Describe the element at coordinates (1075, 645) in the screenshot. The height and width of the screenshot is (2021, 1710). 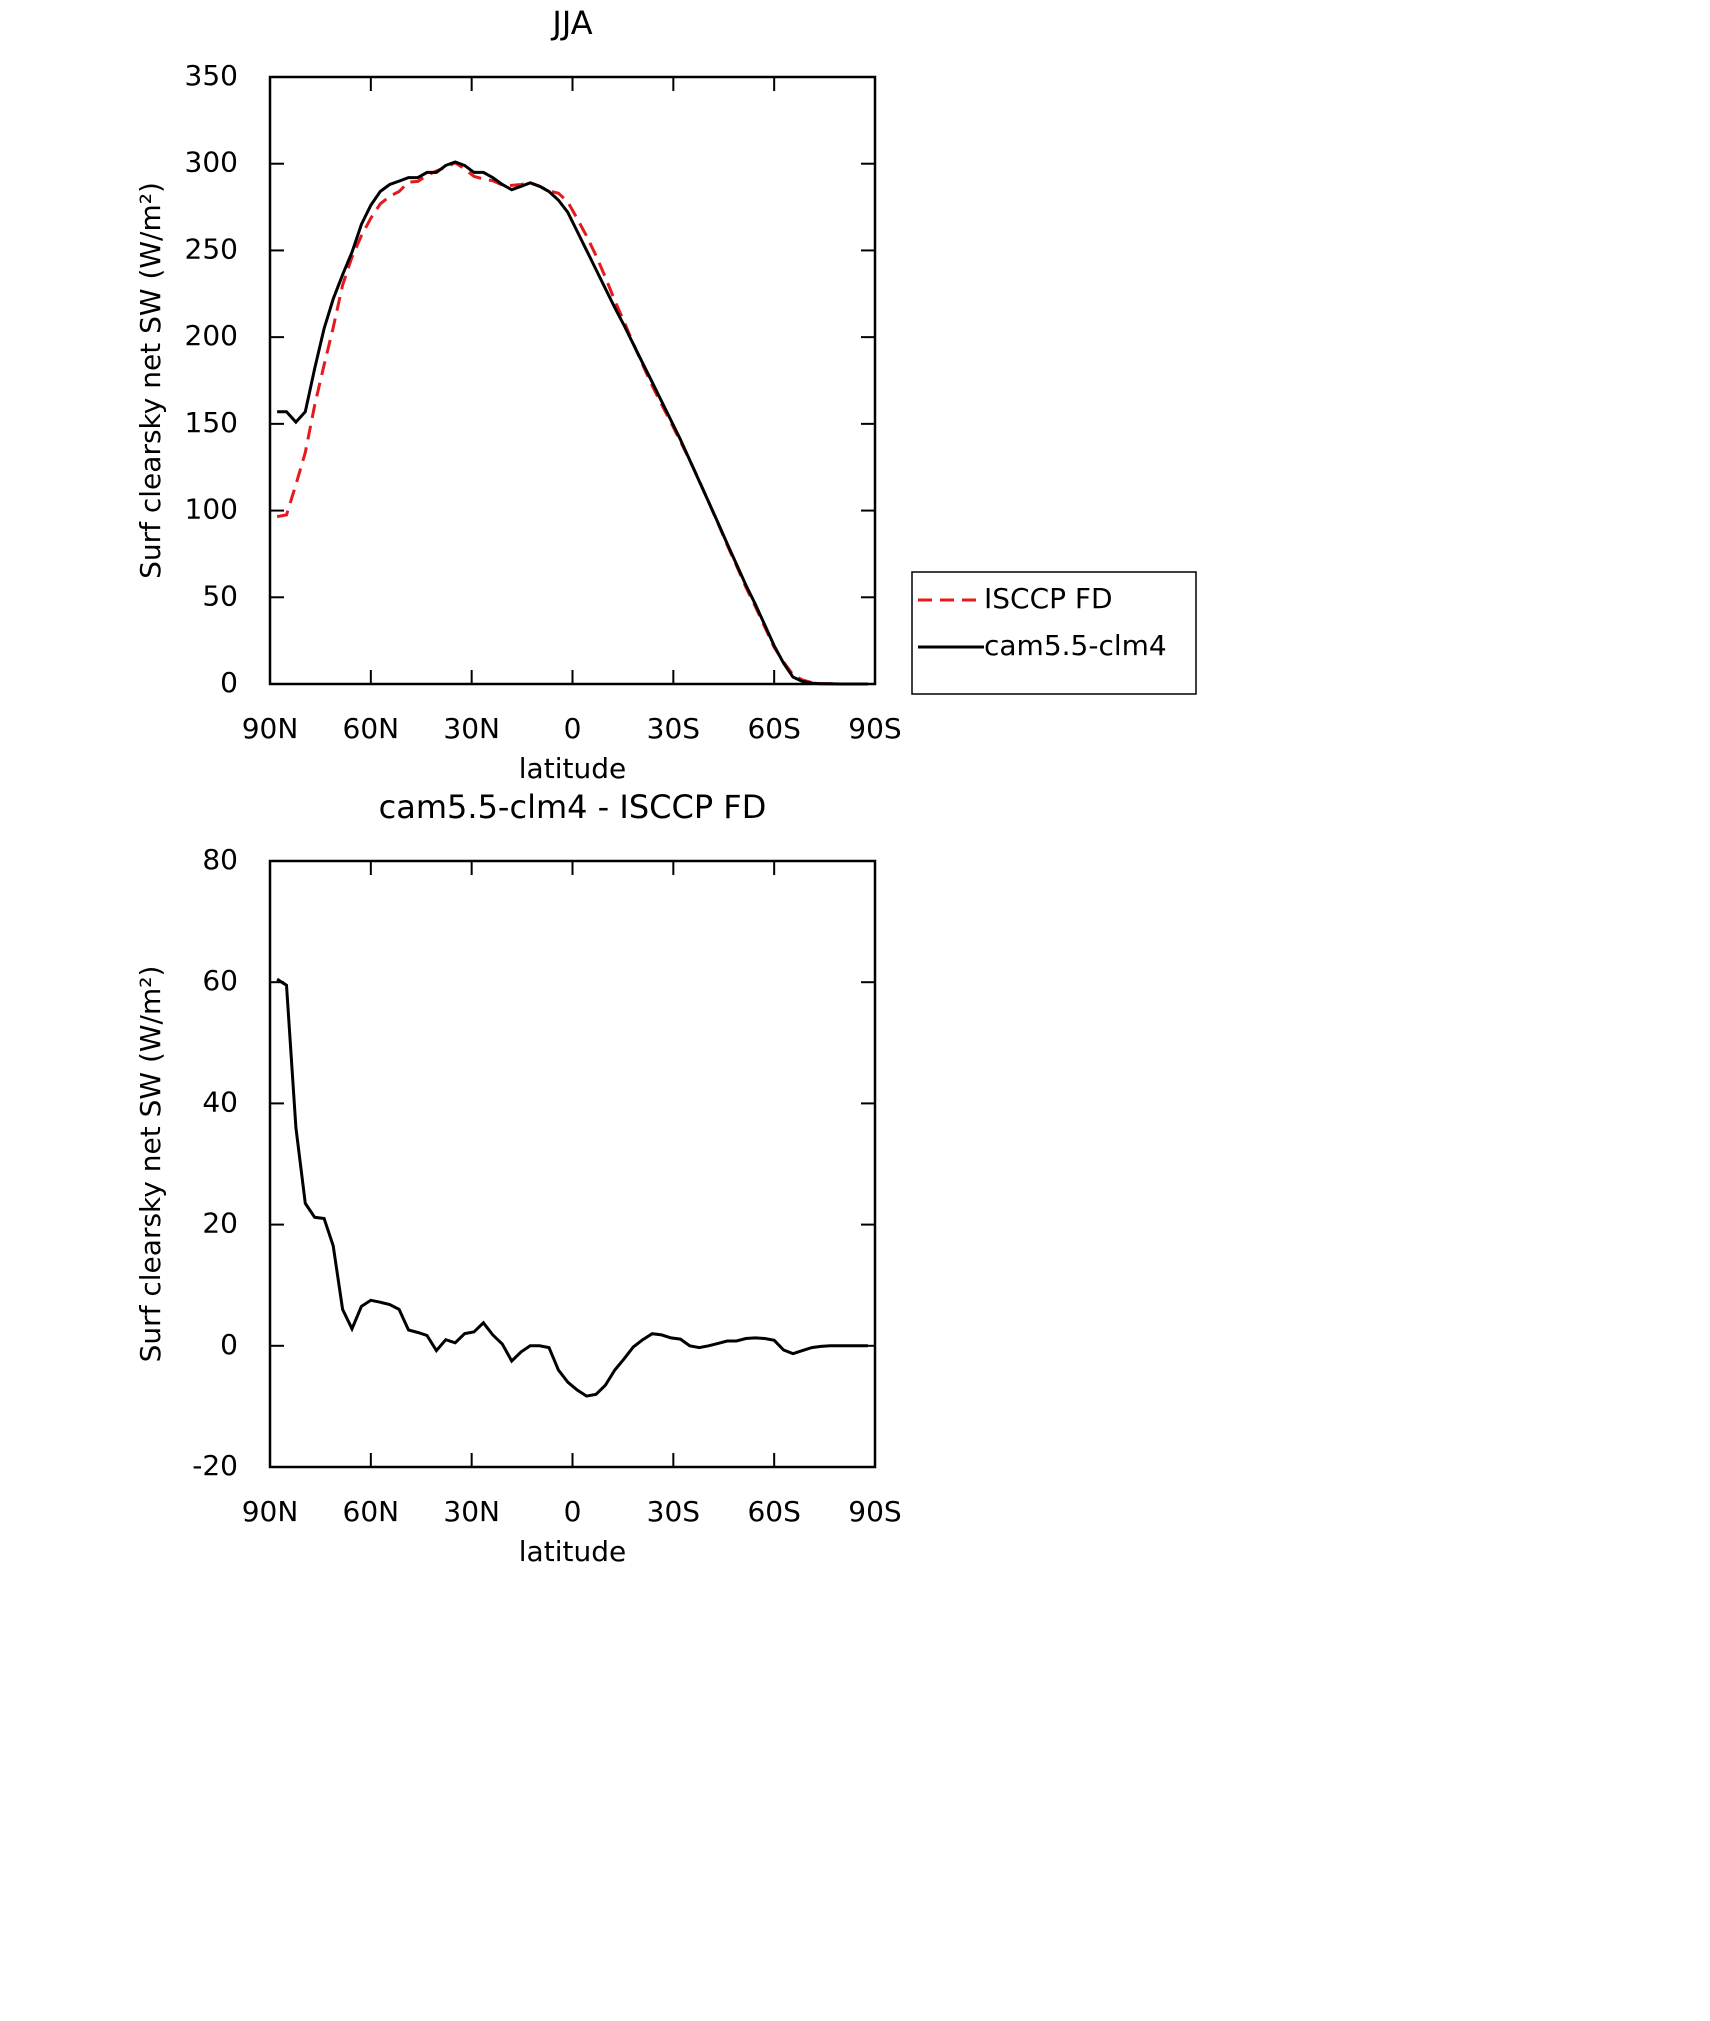
I see `legend-label: cam5.5-clm4` at that location.